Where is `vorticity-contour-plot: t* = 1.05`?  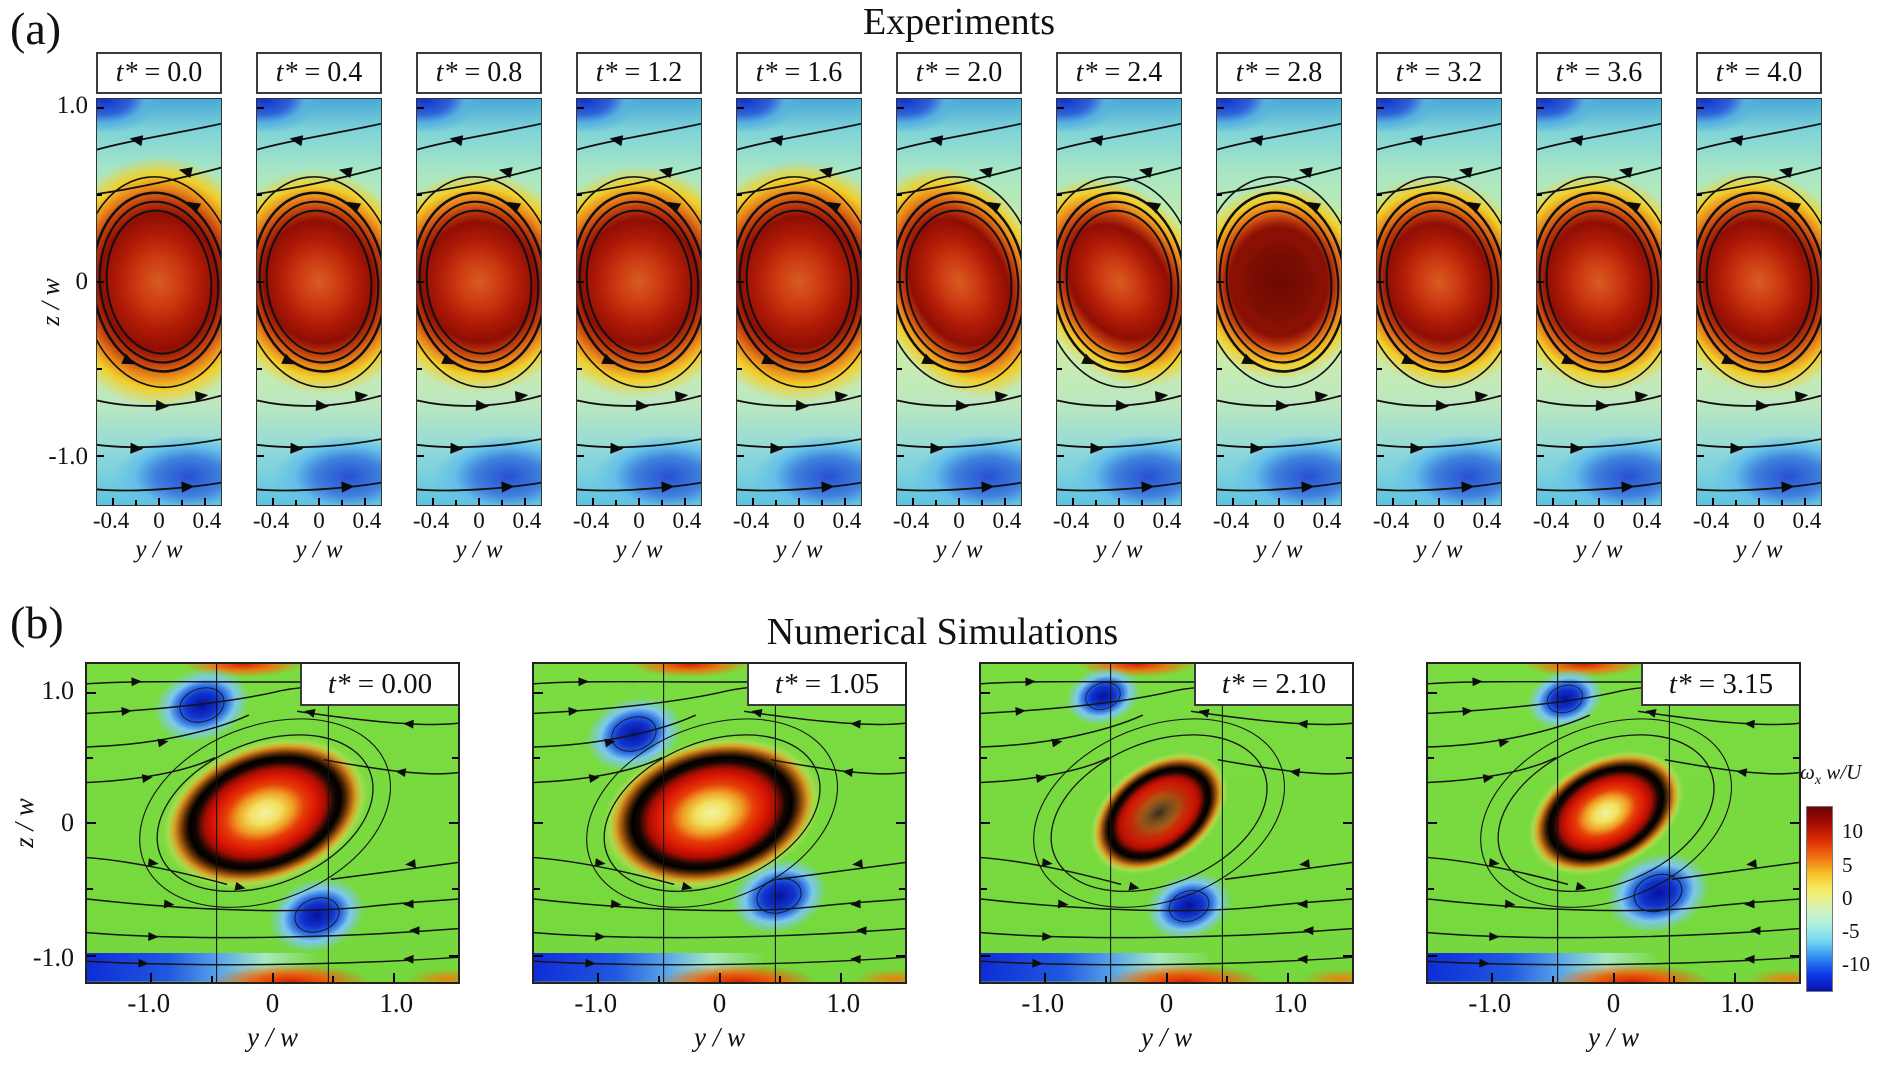
vorticity-contour-plot: t* = 1.05 is located at coordinates (719, 823).